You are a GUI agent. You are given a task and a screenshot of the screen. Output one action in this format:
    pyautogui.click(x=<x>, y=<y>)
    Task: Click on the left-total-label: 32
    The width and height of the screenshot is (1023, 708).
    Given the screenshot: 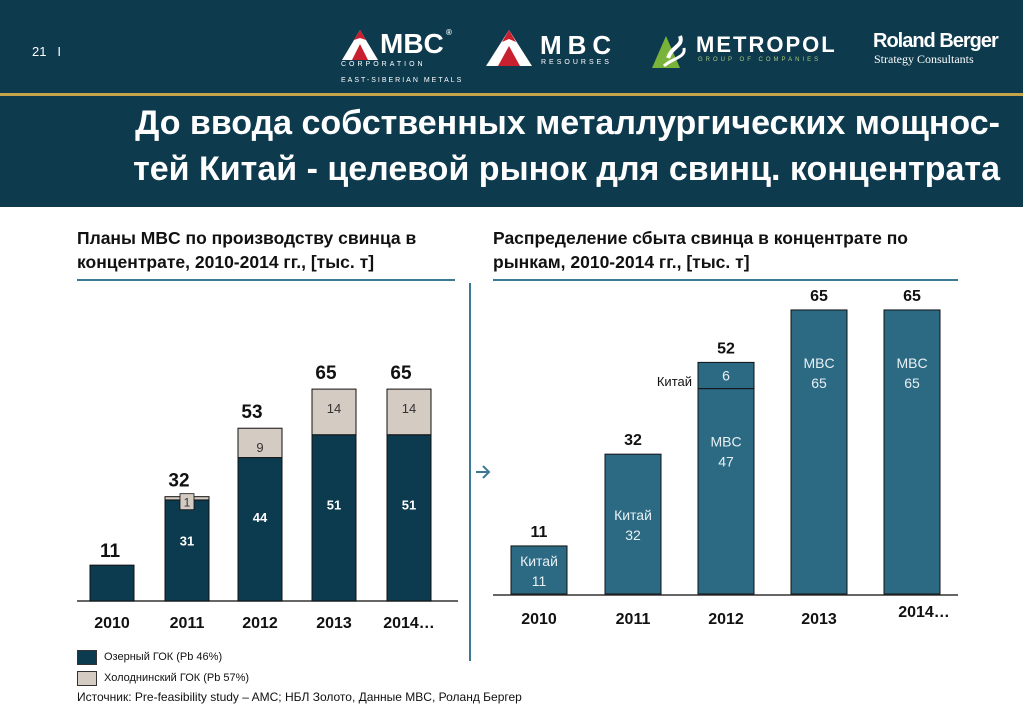 What is the action you would take?
    pyautogui.click(x=178, y=481)
    